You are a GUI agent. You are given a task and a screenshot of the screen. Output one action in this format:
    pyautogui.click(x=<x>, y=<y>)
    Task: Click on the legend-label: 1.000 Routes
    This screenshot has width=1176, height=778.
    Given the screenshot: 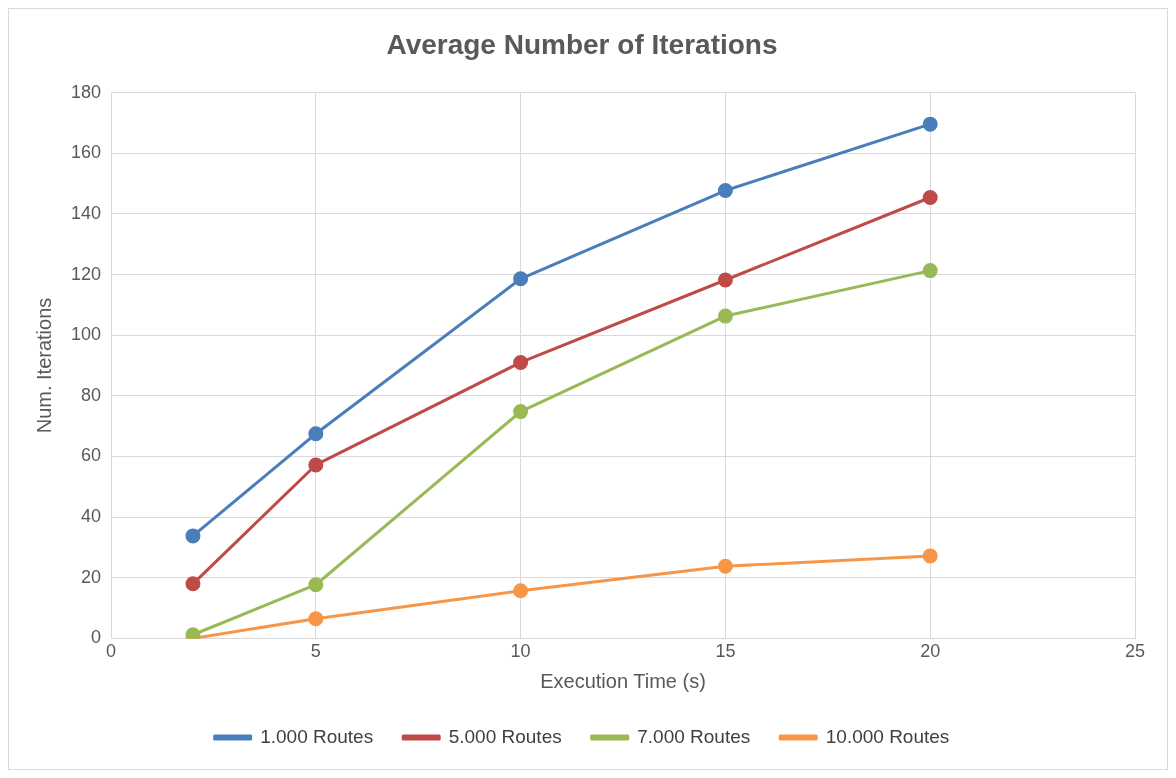 What is the action you would take?
    pyautogui.click(x=317, y=736)
    